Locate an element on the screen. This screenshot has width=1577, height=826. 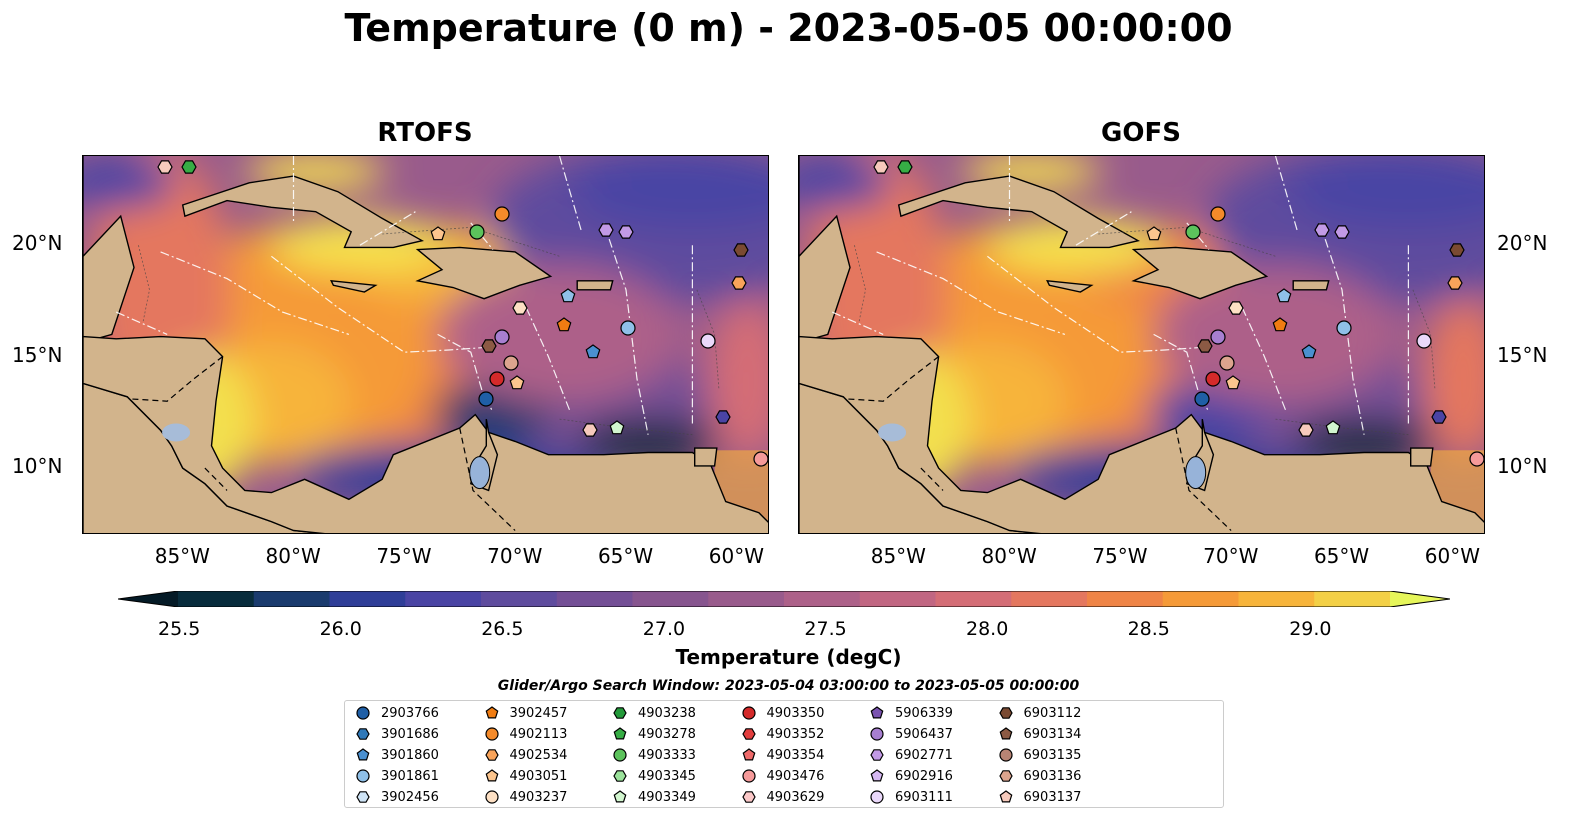
legend-entry-label: 6902916 is located at coordinates (924, 776).